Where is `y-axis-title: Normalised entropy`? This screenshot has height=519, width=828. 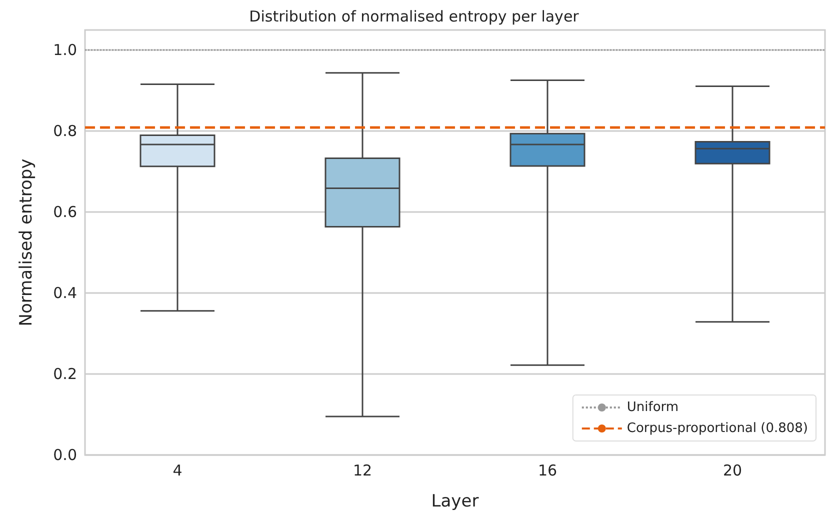
y-axis-title: Normalised entropy is located at coordinates (26, 242).